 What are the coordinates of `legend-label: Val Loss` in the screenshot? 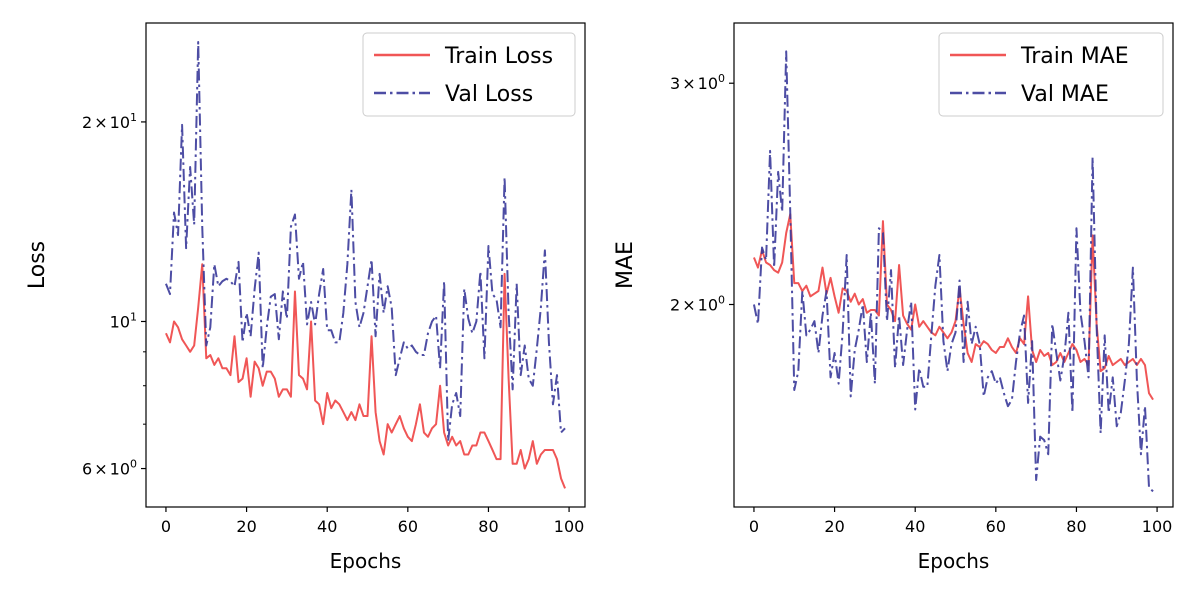 It's located at (489, 94).